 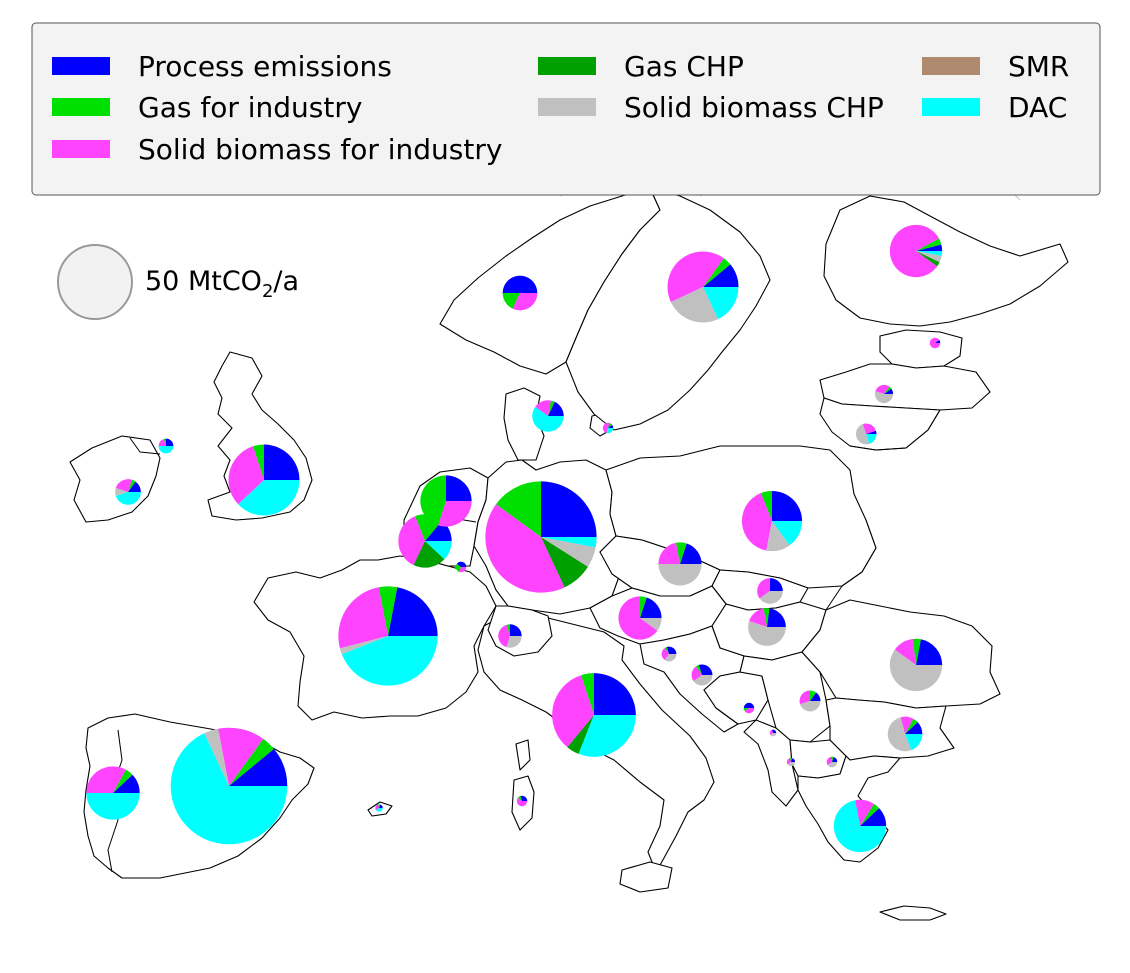 What do you see at coordinates (884, 397) in the screenshot?
I see `pie-slice-latvia-solid-biomass-chp` at bounding box center [884, 397].